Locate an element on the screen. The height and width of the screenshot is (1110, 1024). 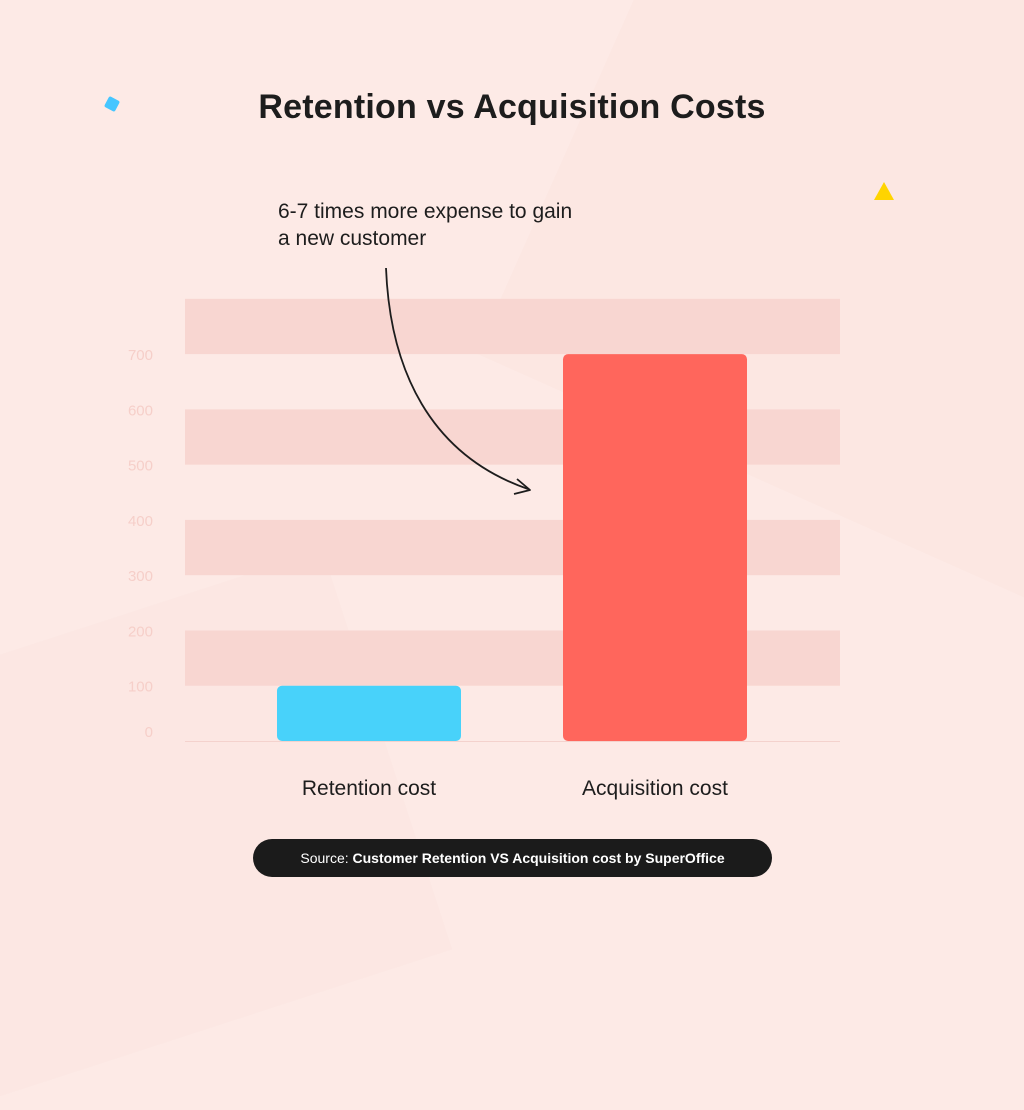
arrow-curve is located at coordinates (457, 378).